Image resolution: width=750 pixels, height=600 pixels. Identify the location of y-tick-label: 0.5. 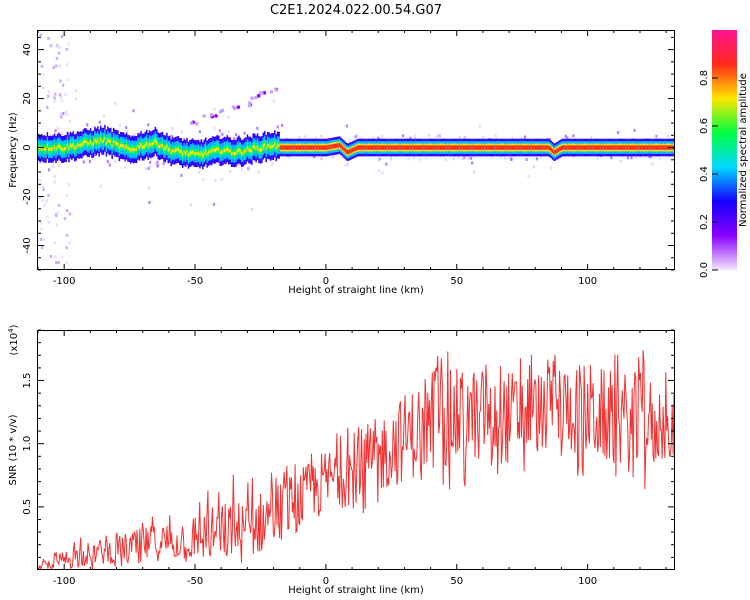
(27, 507).